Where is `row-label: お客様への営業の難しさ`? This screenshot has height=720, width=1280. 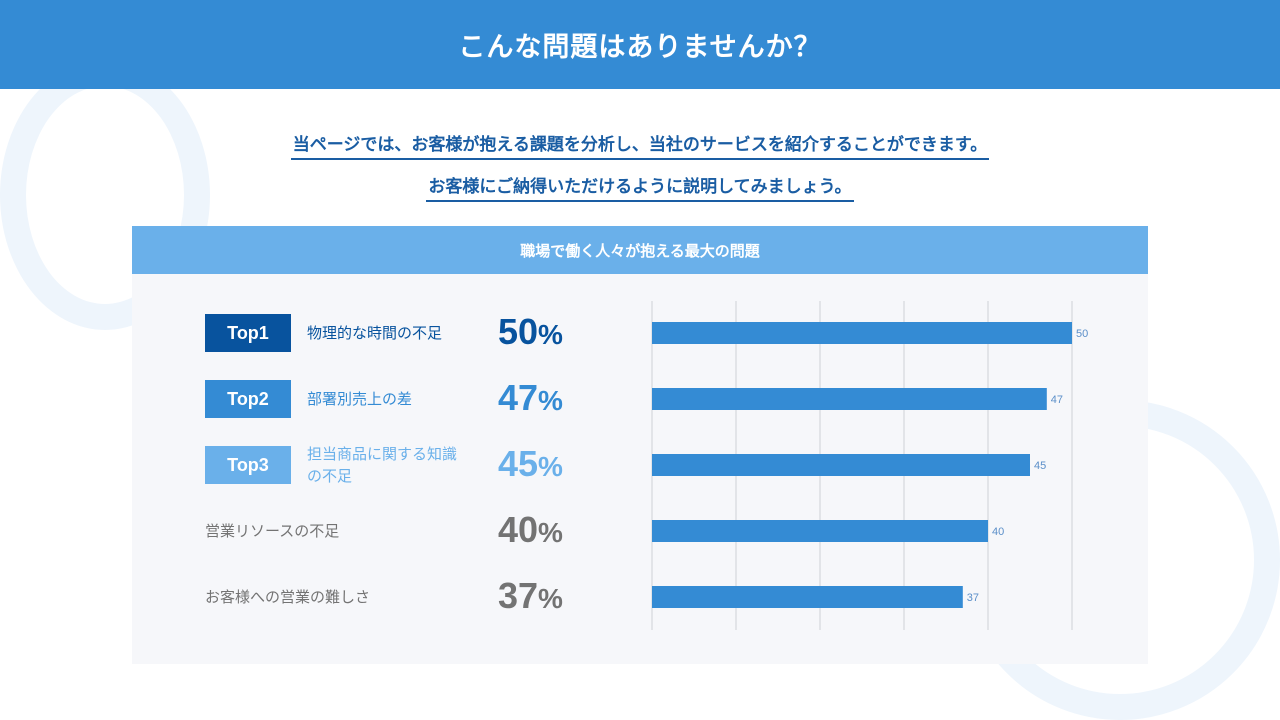 row-label: お客様への営業の難しさ is located at coordinates (288, 597).